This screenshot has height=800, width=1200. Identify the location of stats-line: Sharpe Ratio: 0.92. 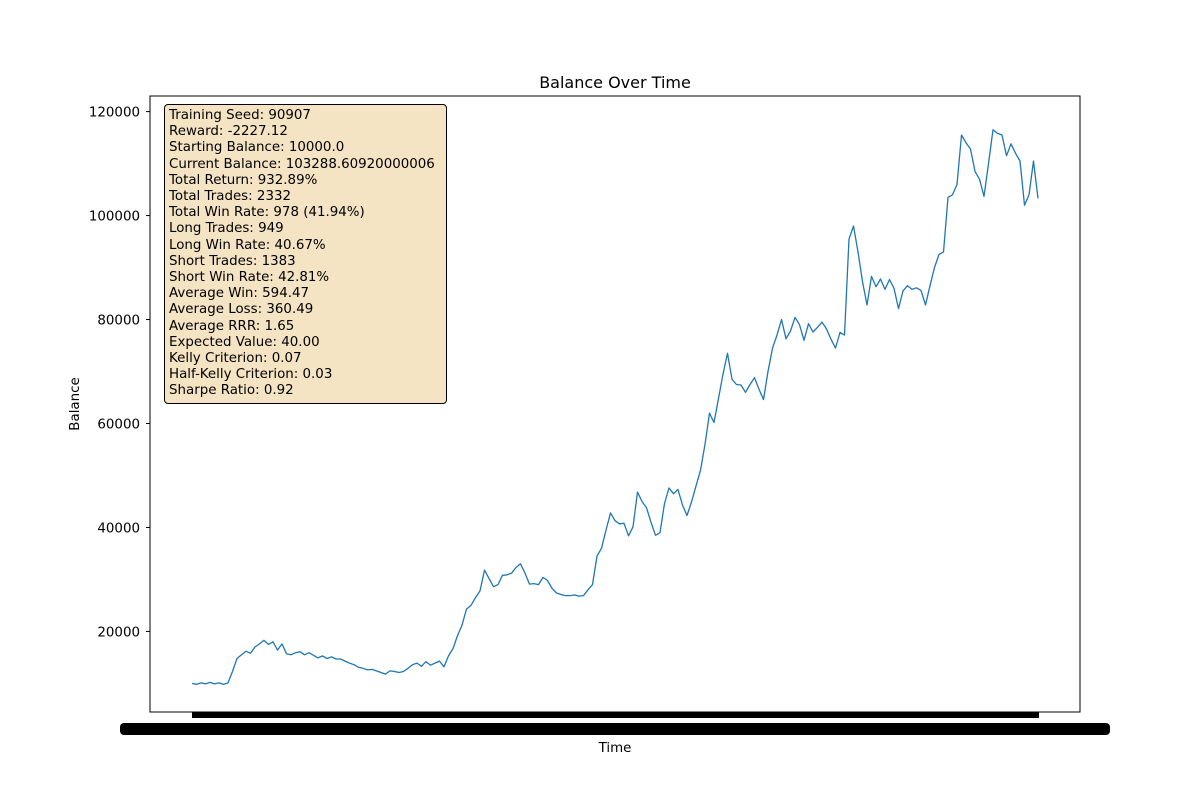
(231, 391).